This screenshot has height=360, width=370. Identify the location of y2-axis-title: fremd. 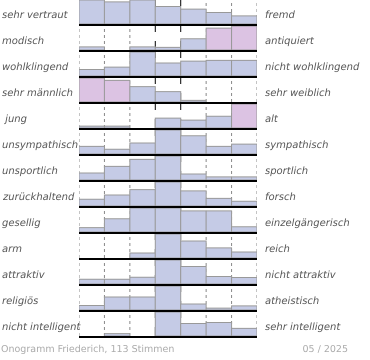
(280, 15).